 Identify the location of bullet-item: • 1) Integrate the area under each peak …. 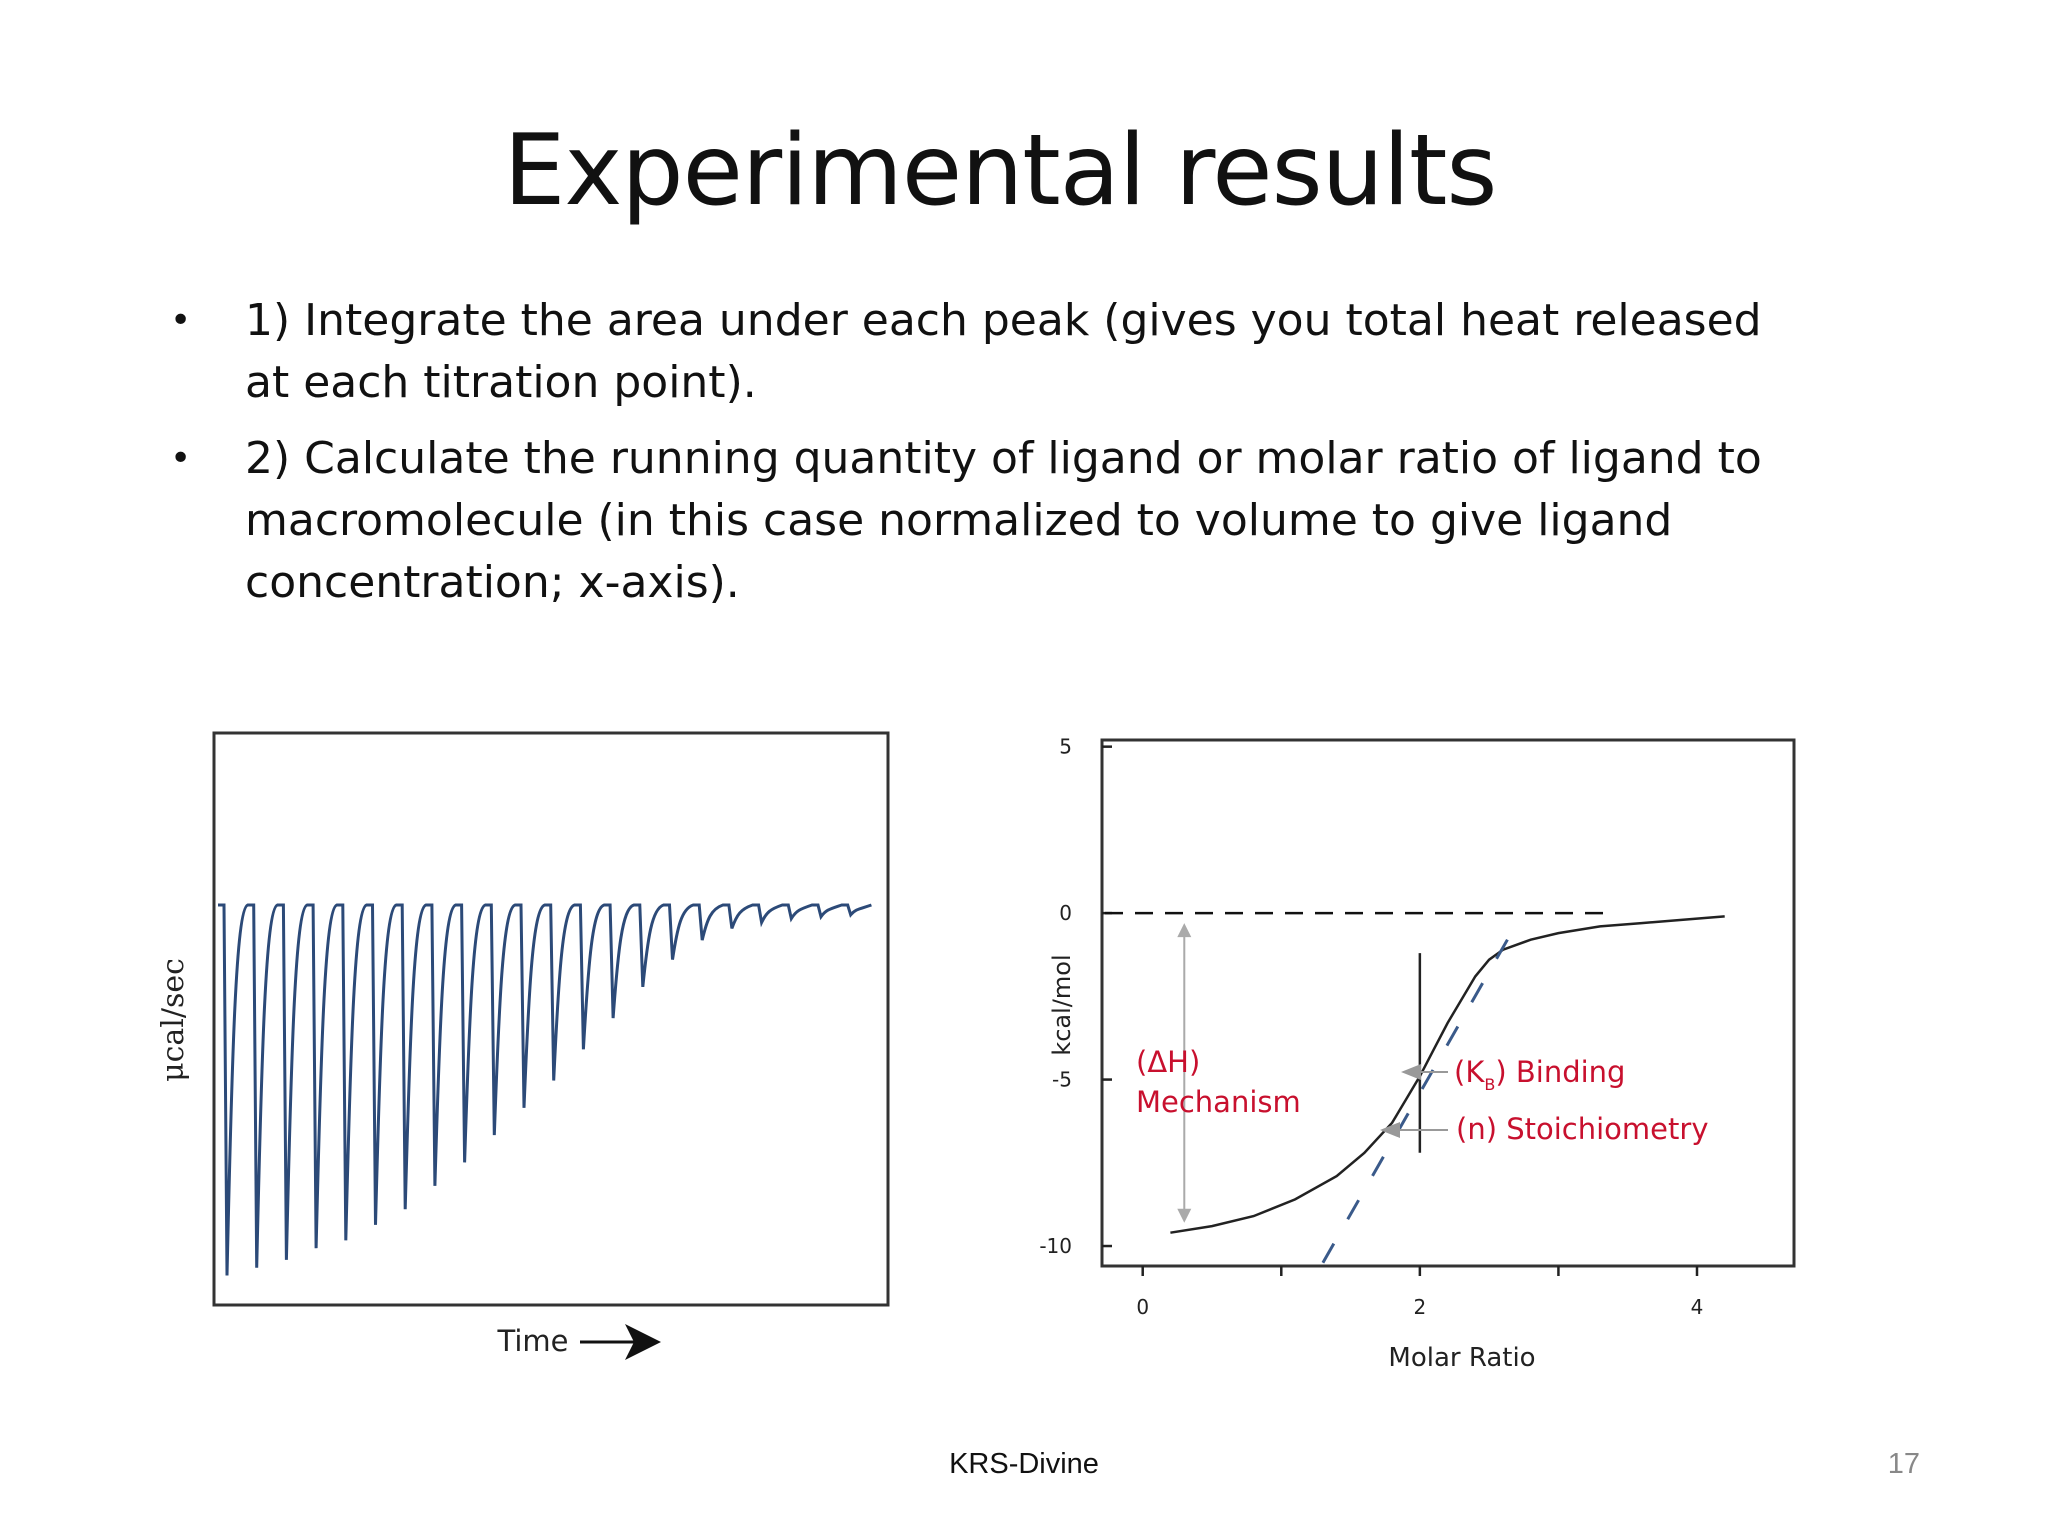
(978, 352).